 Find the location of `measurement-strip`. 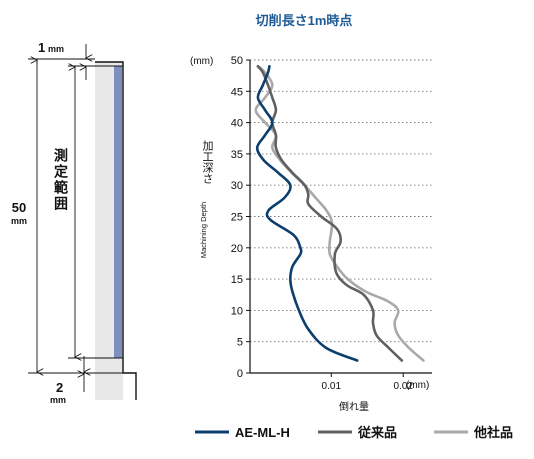

measurement-strip is located at coordinates (118, 212).